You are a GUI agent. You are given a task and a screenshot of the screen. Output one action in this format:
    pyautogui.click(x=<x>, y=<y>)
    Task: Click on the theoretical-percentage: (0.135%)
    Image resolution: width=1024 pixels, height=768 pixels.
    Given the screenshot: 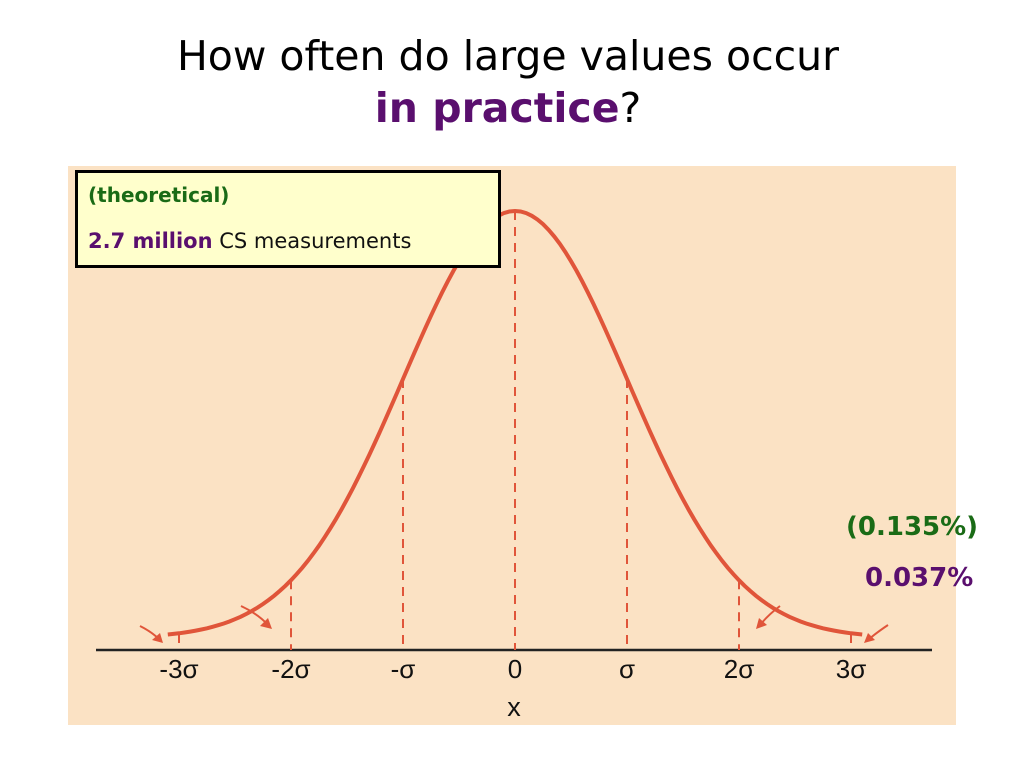 What is the action you would take?
    pyautogui.click(x=912, y=527)
    